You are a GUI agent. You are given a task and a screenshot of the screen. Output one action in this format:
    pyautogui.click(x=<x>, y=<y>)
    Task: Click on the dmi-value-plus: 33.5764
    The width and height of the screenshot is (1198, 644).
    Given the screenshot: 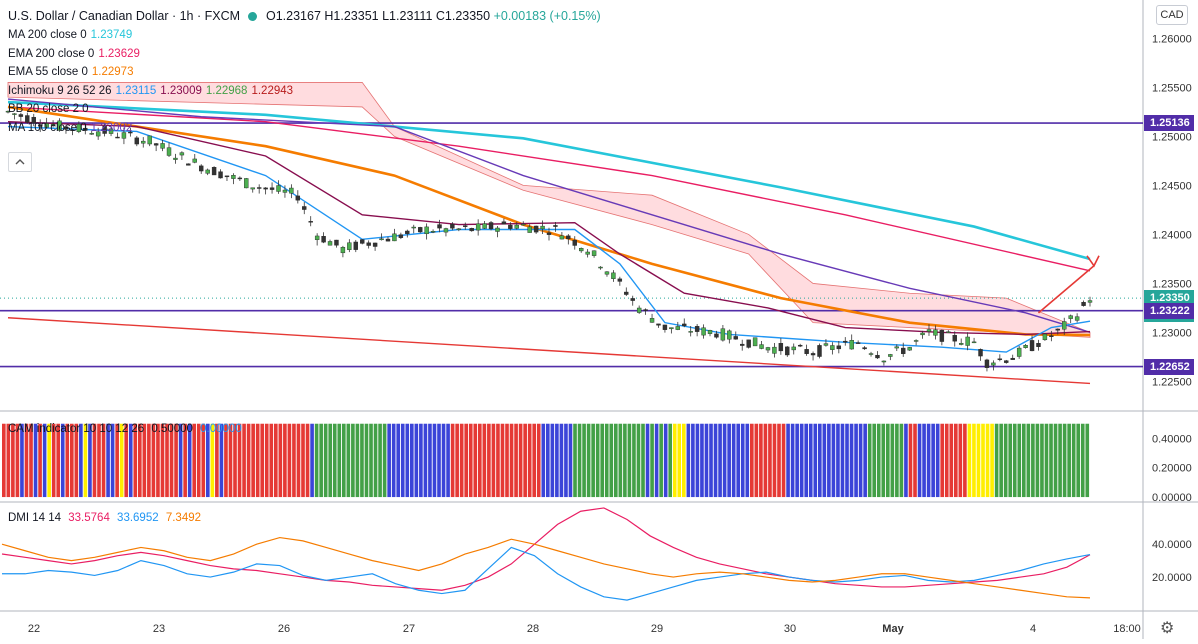 What is the action you would take?
    pyautogui.click(x=89, y=518)
    